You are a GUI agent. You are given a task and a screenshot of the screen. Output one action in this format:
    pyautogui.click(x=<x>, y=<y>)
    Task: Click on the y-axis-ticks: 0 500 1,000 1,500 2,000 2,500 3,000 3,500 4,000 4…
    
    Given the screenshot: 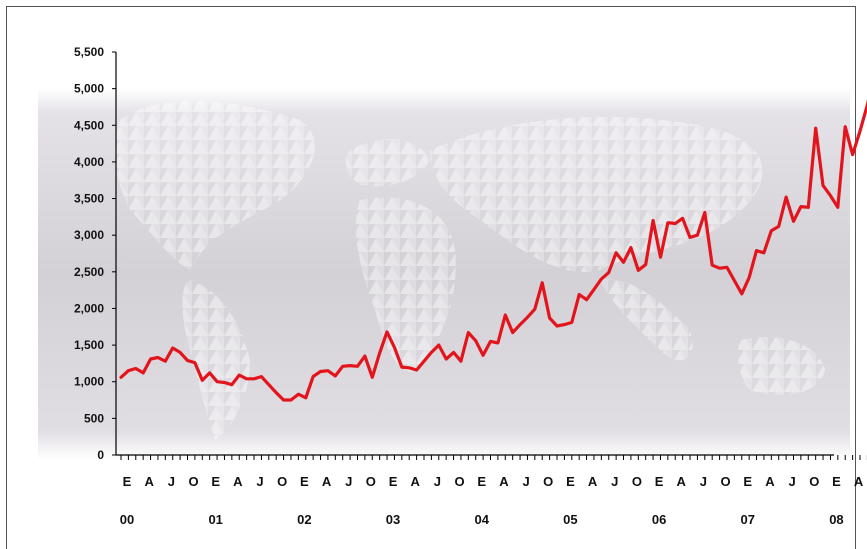 What is the action you would take?
    pyautogui.click(x=95, y=253)
    